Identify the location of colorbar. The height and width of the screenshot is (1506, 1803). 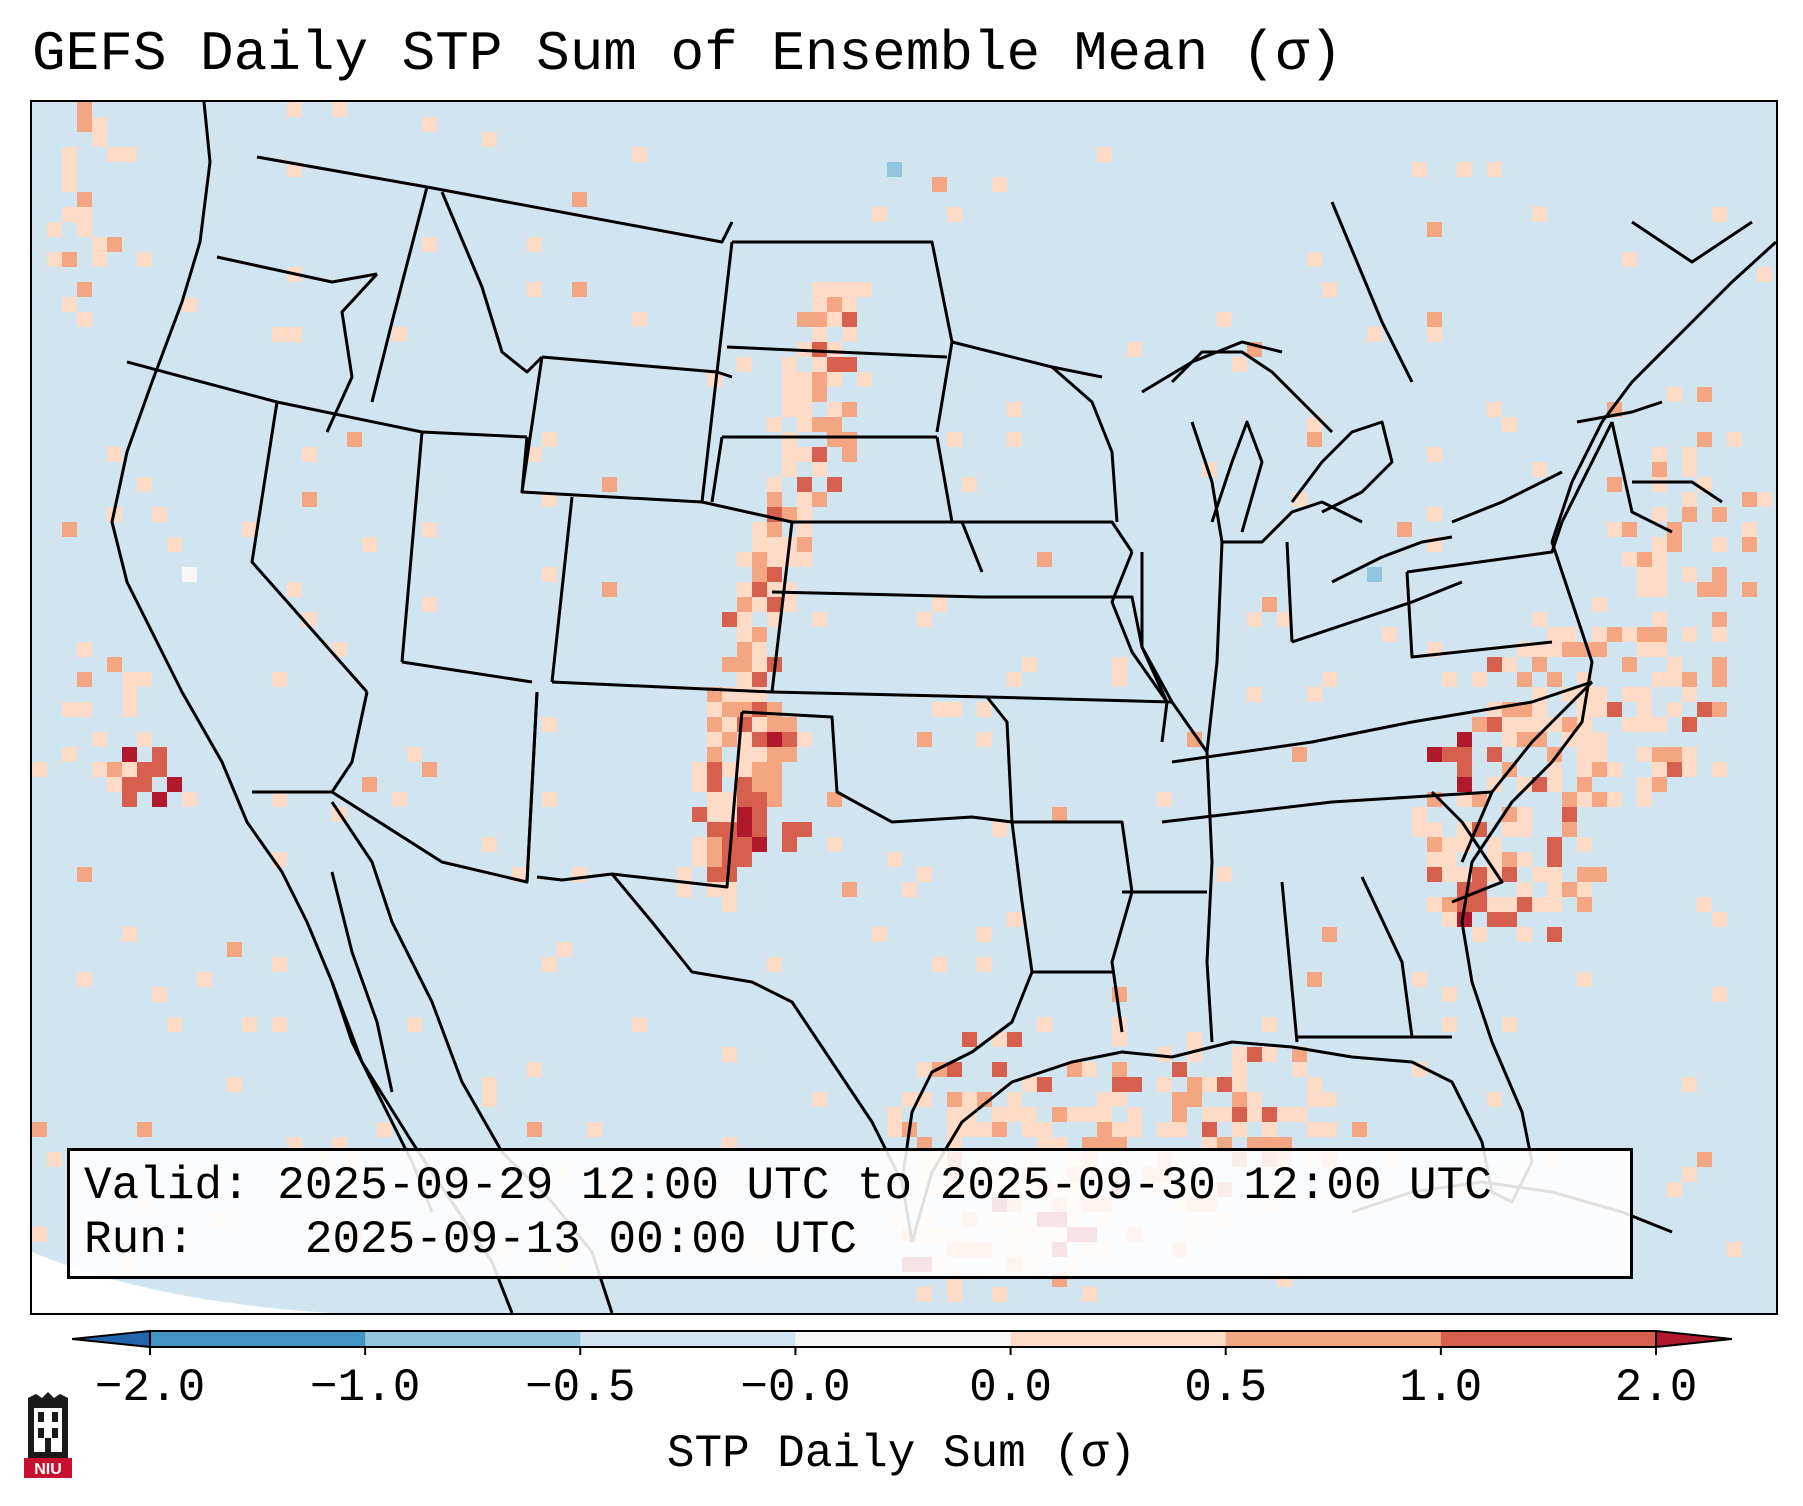
(902, 1342).